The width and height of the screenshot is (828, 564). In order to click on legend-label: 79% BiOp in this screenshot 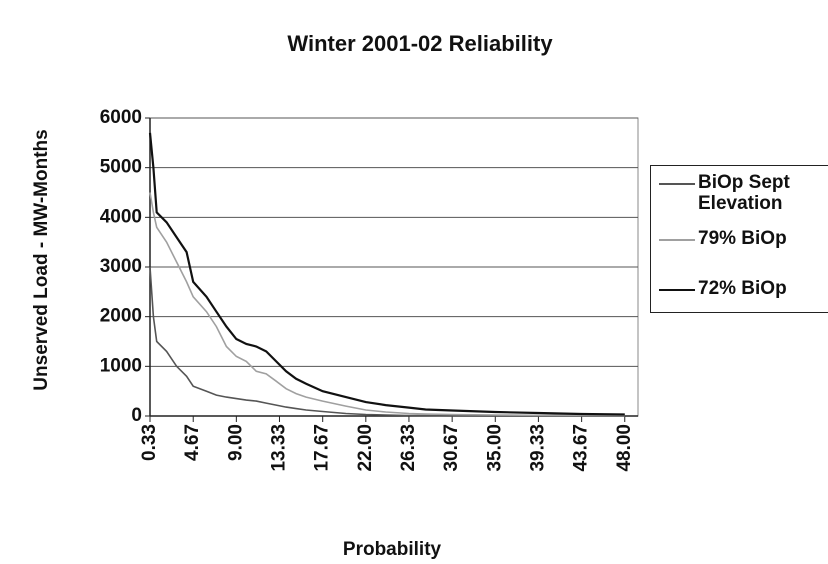, I will do `click(742, 238)`.